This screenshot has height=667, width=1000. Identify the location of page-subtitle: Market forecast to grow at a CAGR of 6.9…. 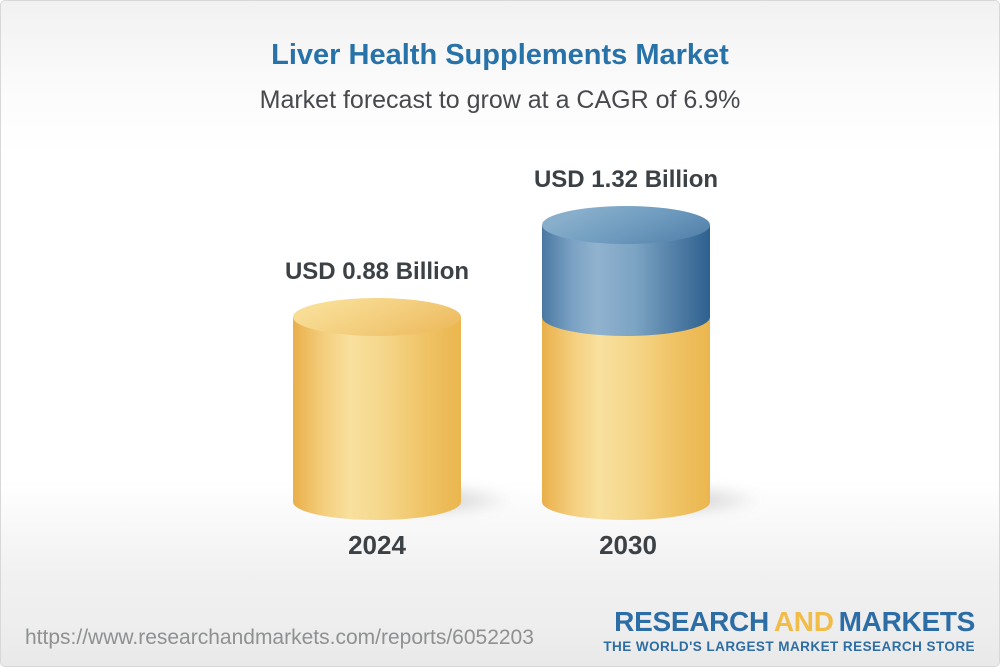
(500, 100).